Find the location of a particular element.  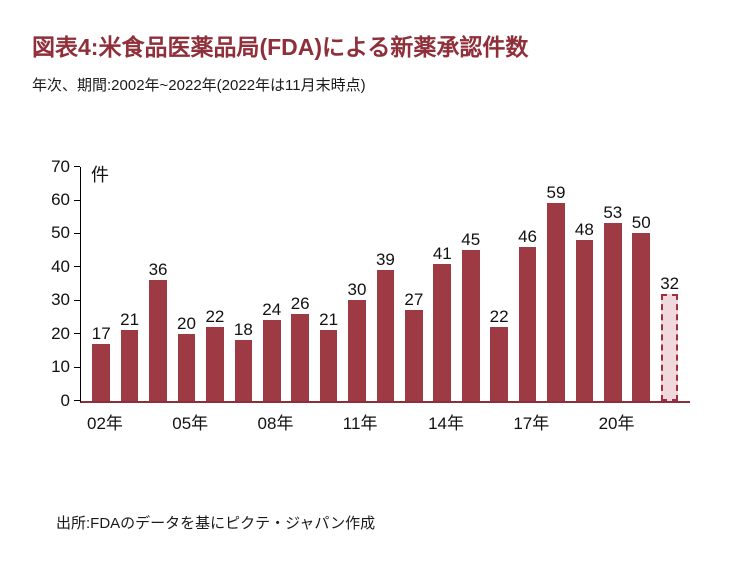

bar-value-label: 18 is located at coordinates (243, 330).